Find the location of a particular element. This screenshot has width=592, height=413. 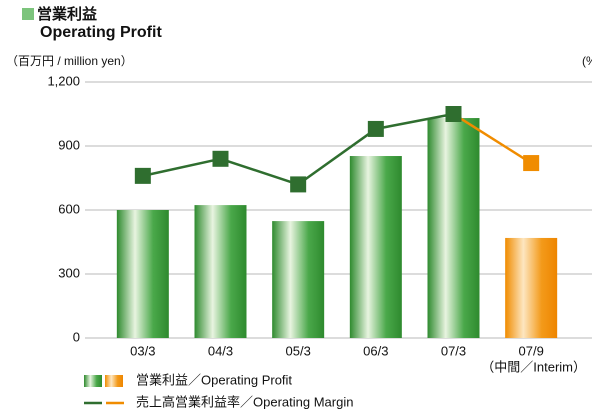

x-annotation: （中間／Interim） is located at coordinates (533, 366).